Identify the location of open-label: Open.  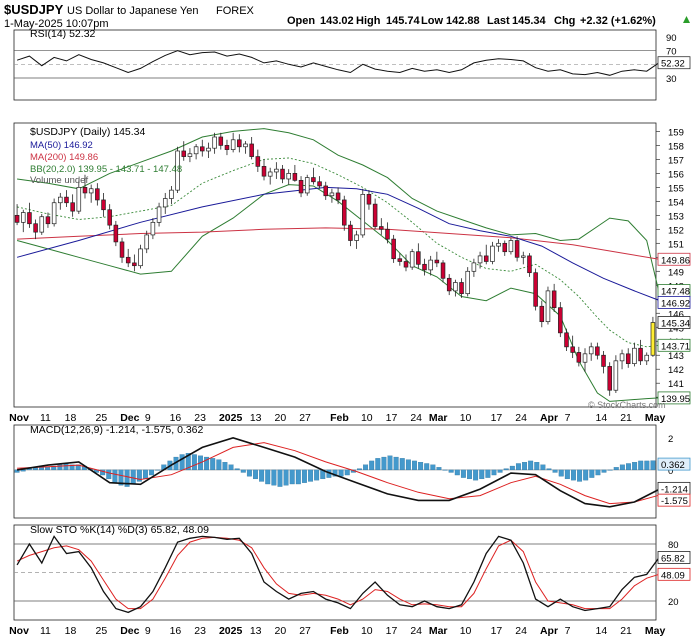
(301, 21).